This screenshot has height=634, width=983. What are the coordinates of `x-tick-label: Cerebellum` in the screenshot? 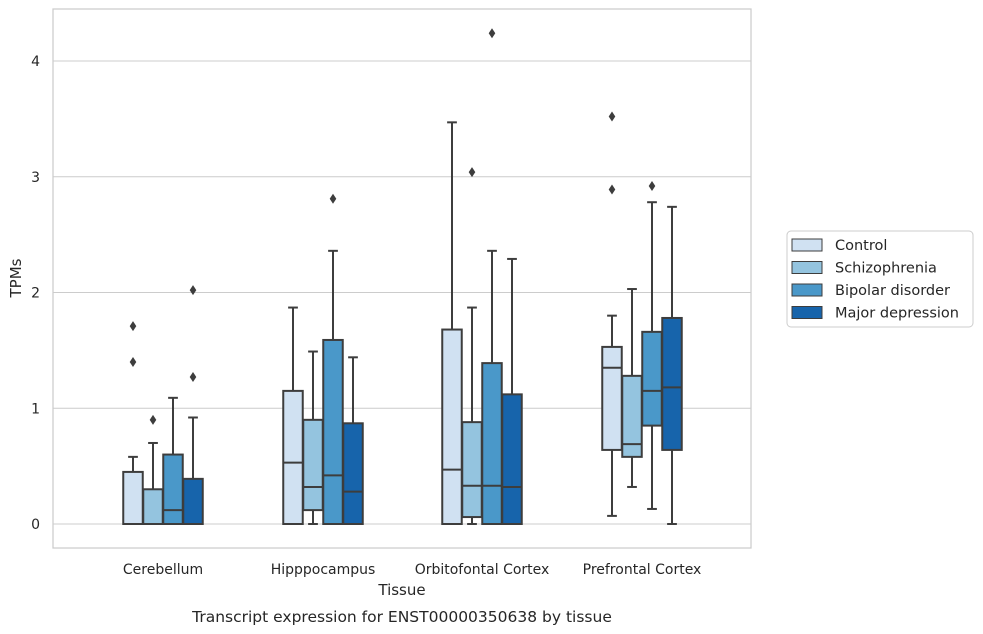 It's located at (163, 570).